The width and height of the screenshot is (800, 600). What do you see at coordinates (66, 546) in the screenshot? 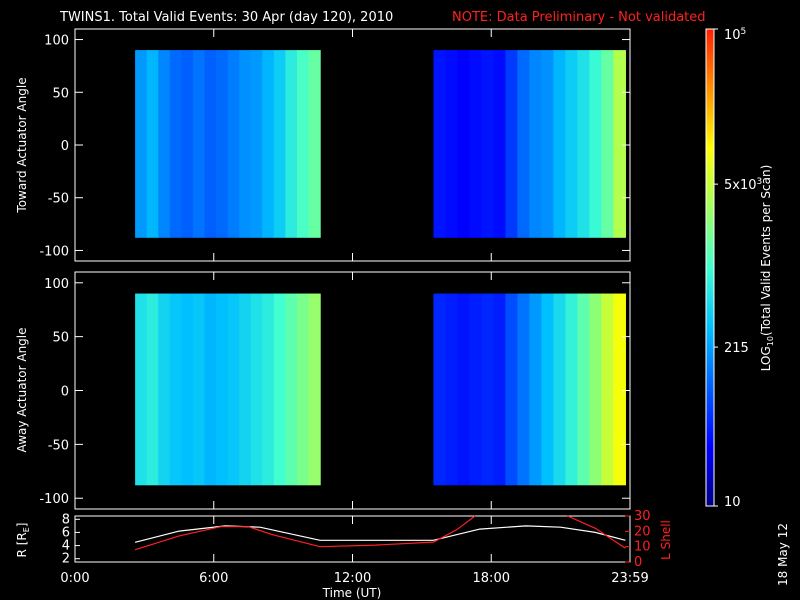
I see `radius-tick-label: 4` at bounding box center [66, 546].